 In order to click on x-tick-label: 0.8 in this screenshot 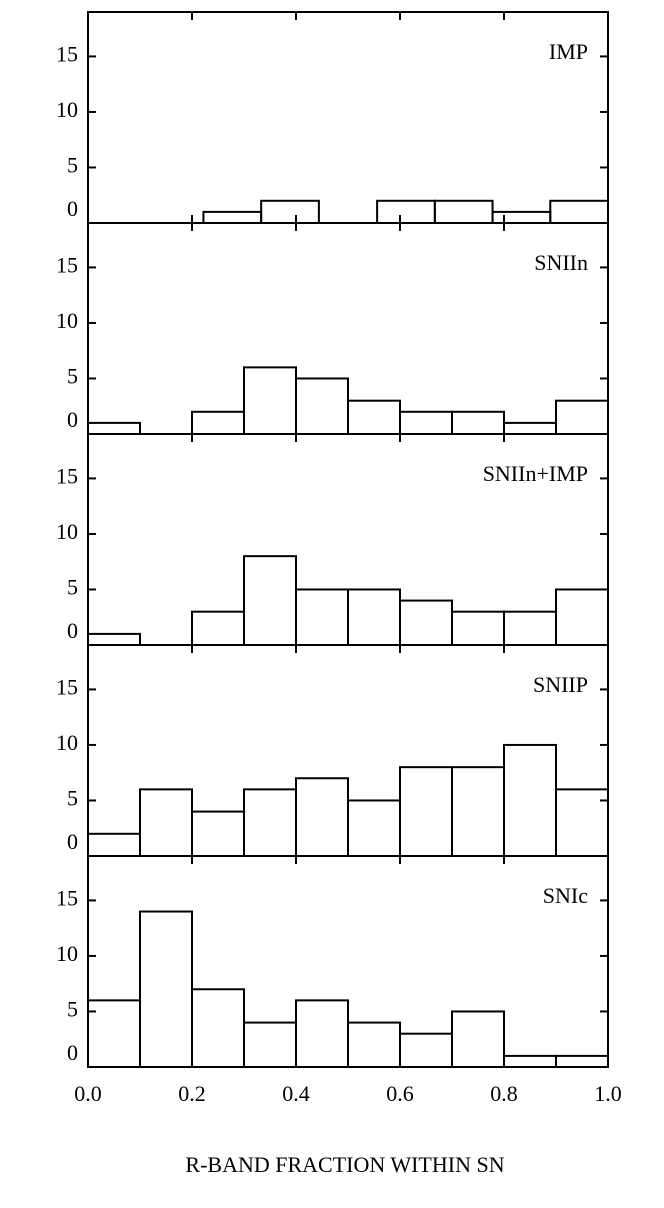, I will do `click(504, 1093)`.